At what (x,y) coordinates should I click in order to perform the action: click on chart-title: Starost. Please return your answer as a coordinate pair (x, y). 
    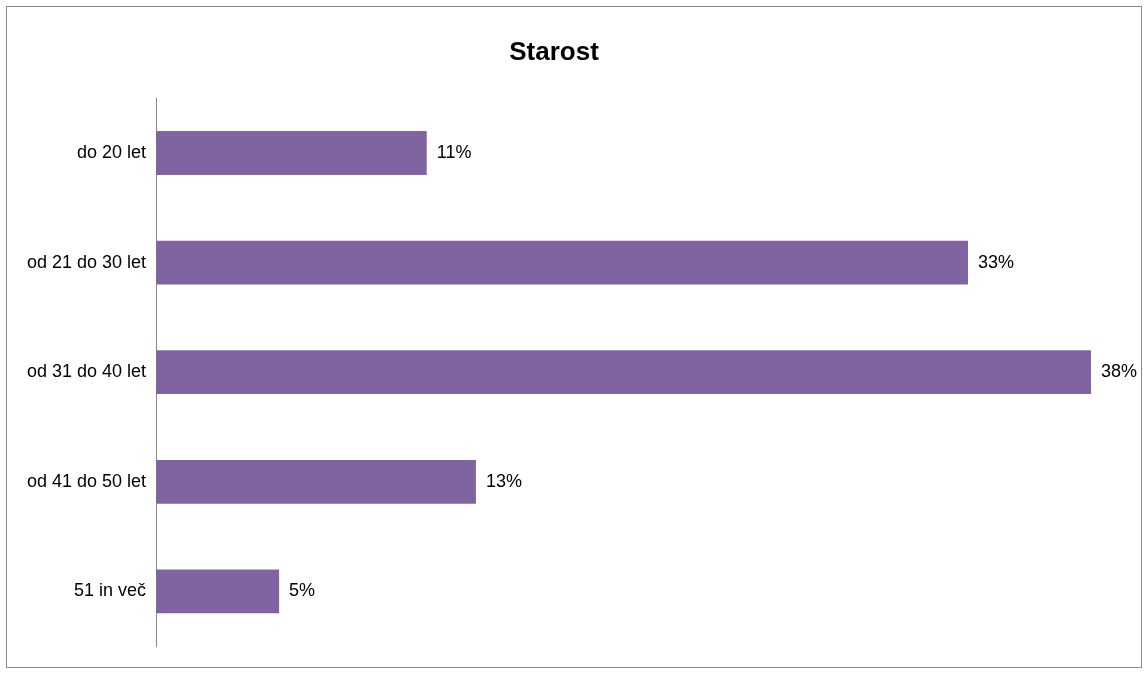
    Looking at the image, I should click on (554, 50).